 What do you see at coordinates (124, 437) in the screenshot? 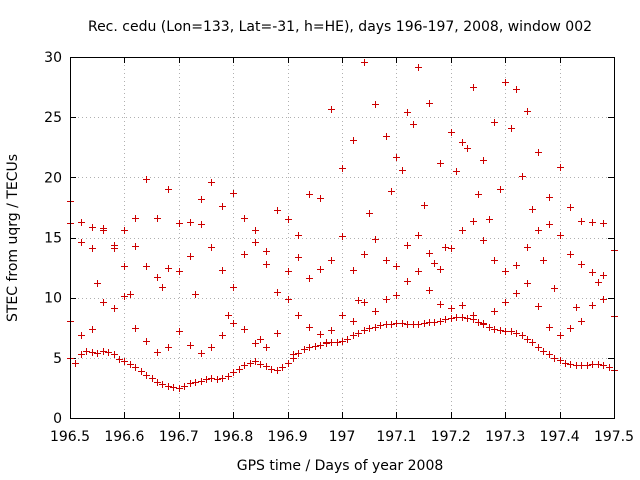
I see `x-tick-label: 196.6` at bounding box center [124, 437].